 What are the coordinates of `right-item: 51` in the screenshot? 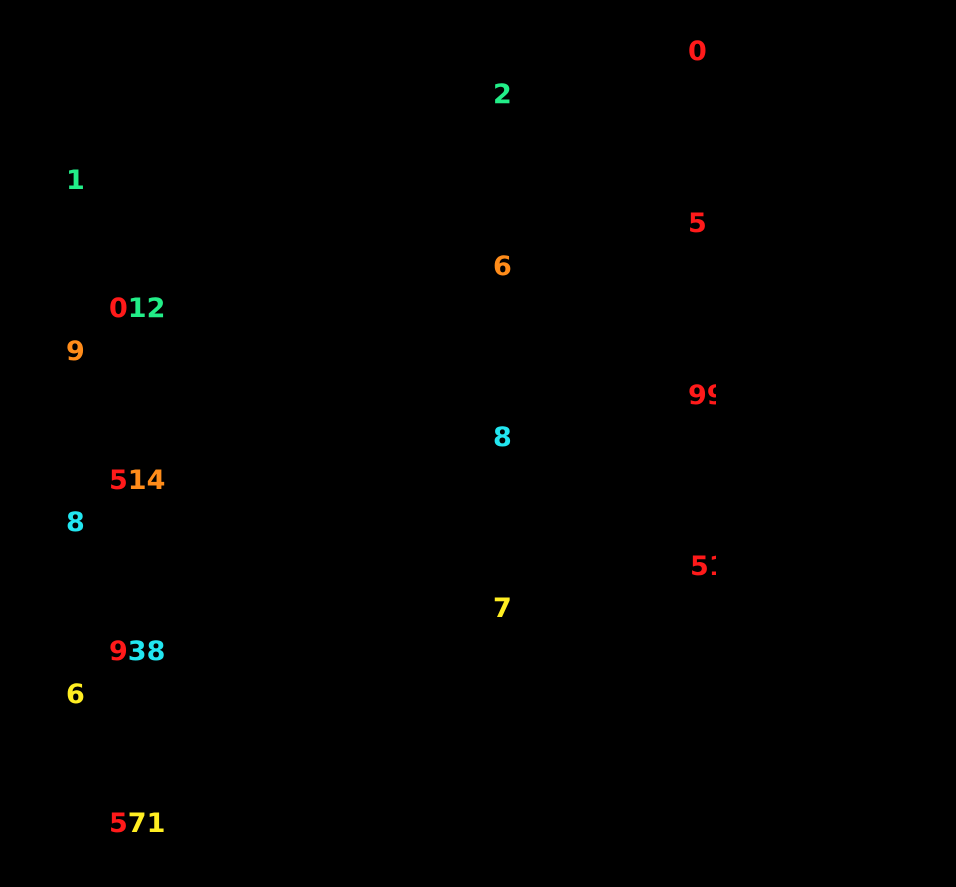 It's located at (703, 566).